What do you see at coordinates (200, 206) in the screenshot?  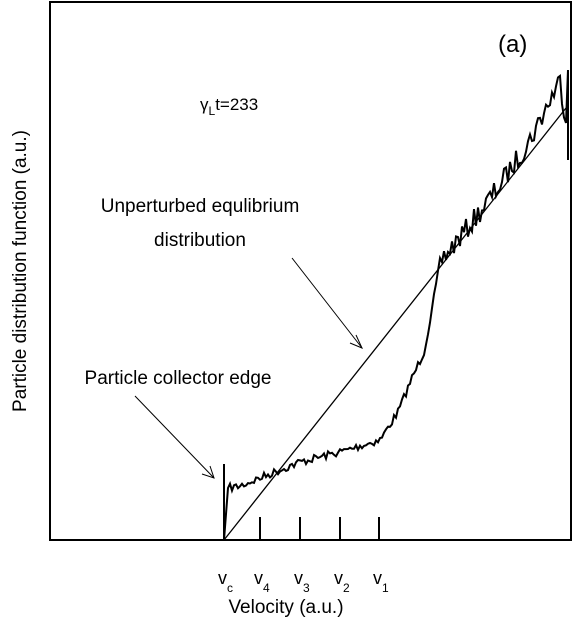 I see `equilibrium-label: Unperturbed equlibrium` at bounding box center [200, 206].